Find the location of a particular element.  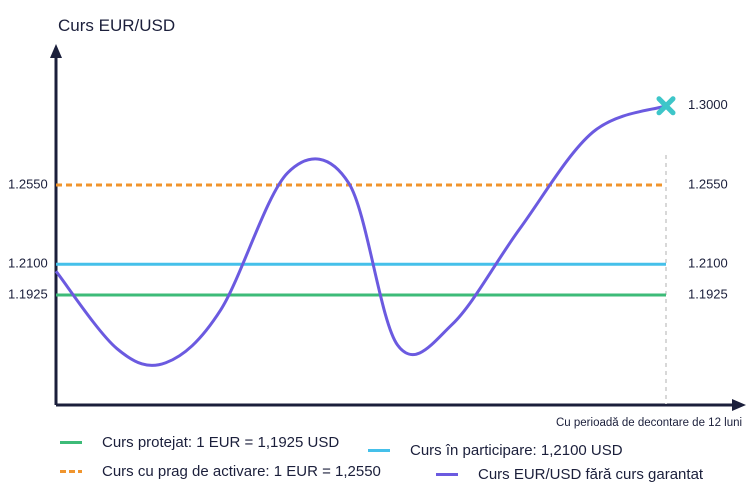

y-tick-label-right-3: 1.1925 is located at coordinates (708, 293).